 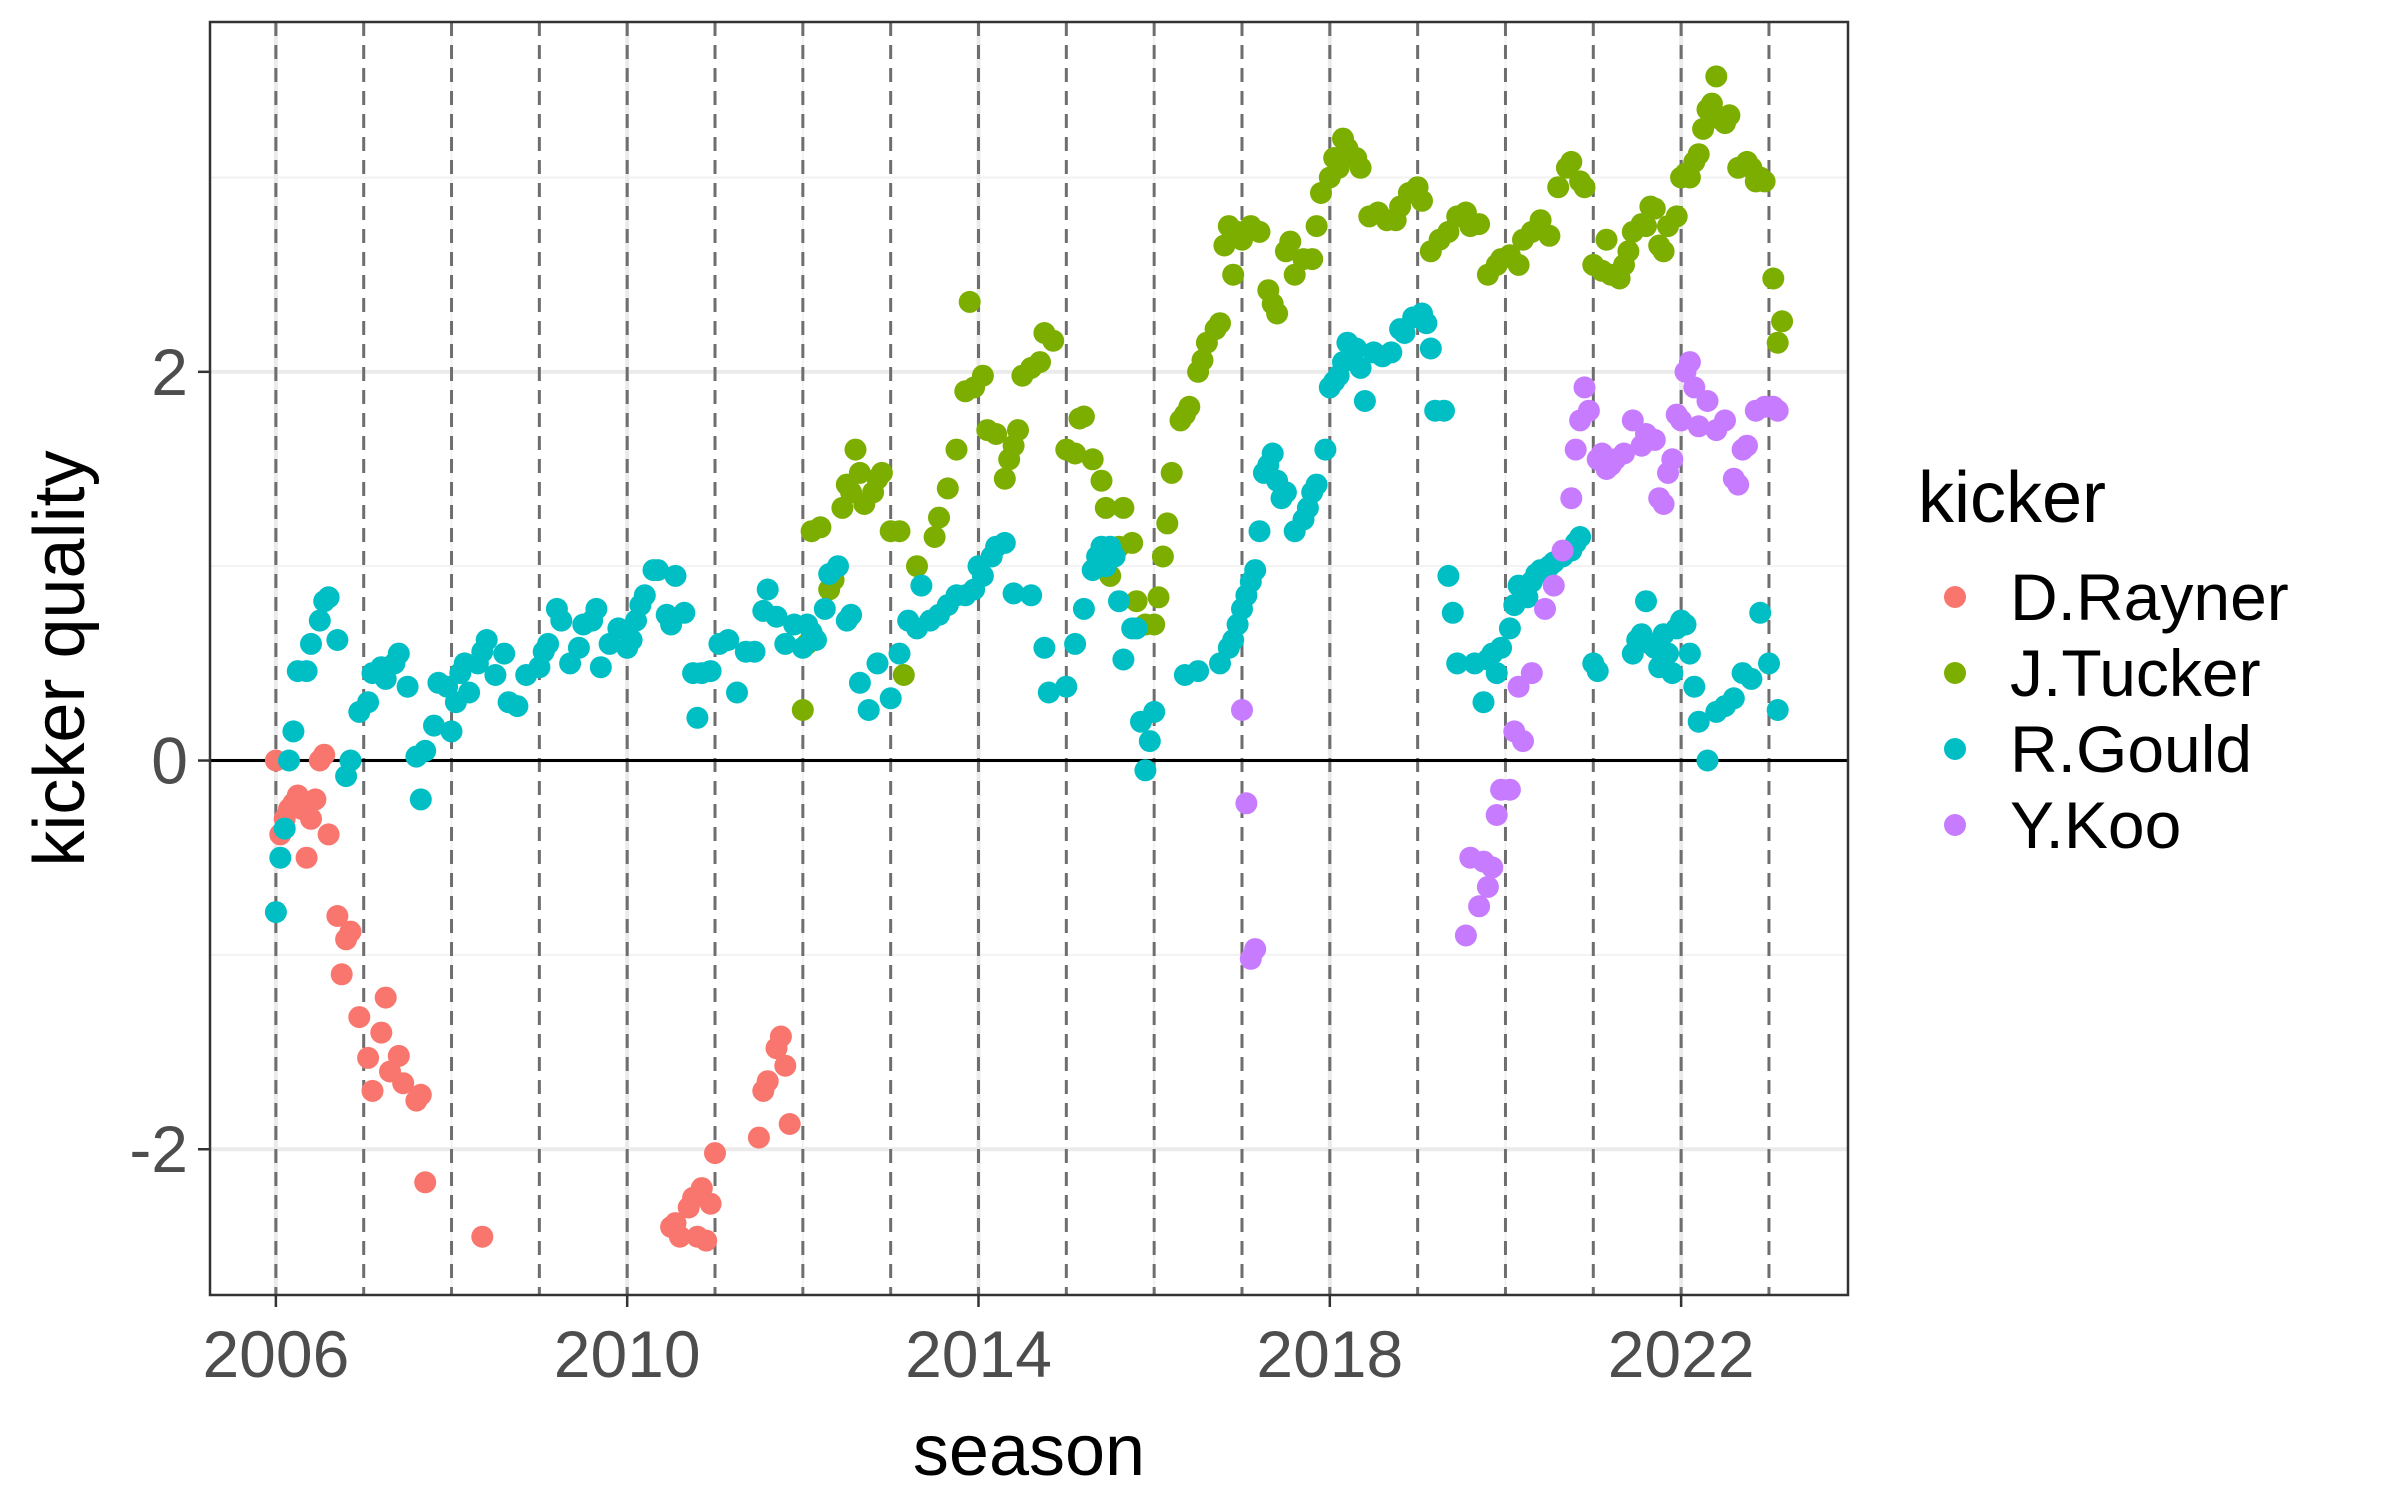 I want to click on y-axis-ticks: -2 0 2, so click(x=169, y=760).